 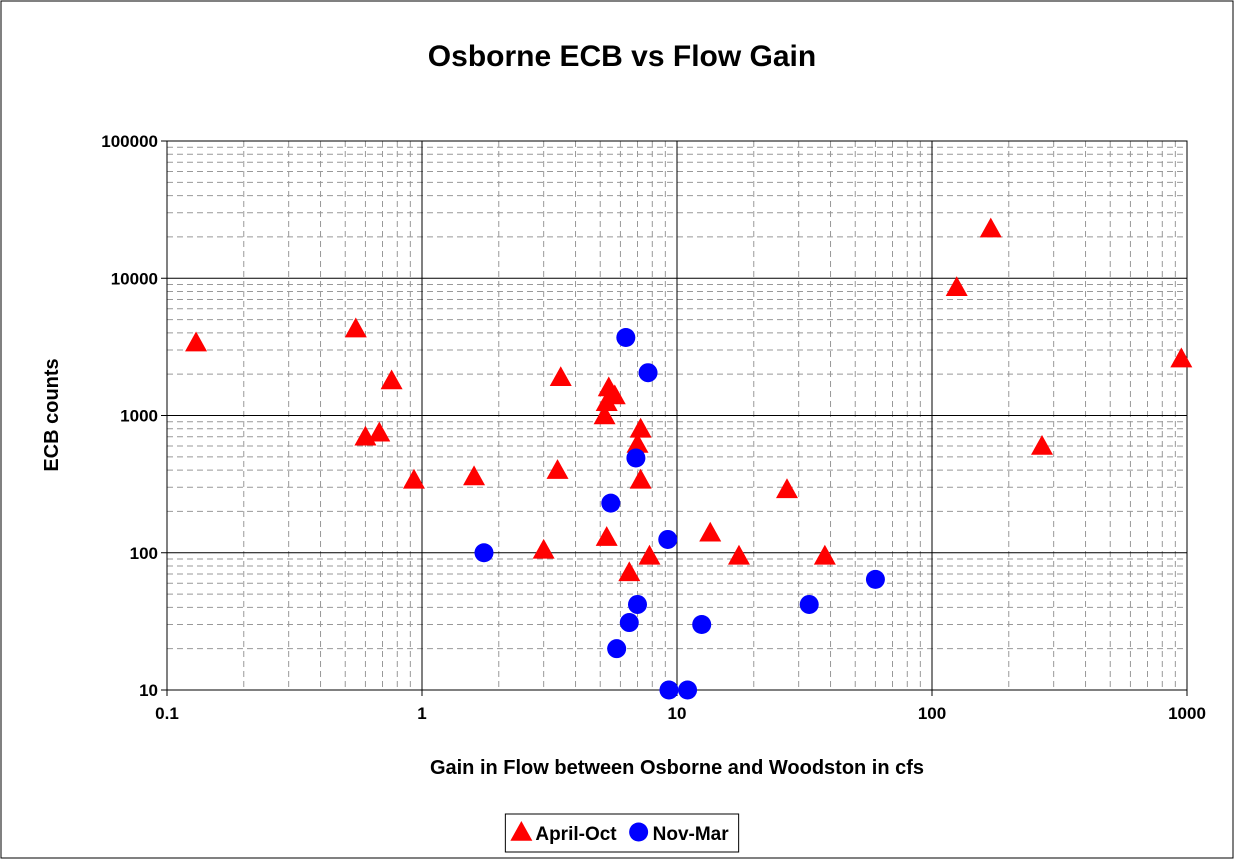 What do you see at coordinates (677, 713) in the screenshot?
I see `x-tick-label: 10` at bounding box center [677, 713].